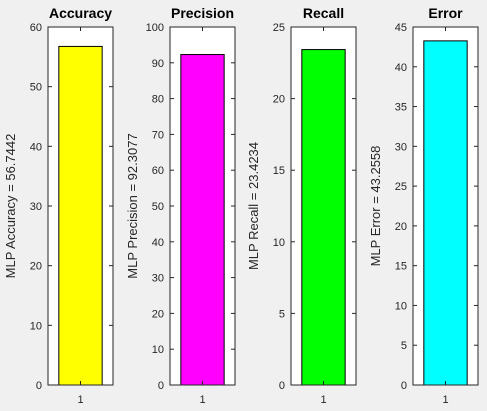  Describe the element at coordinates (158, 135) in the screenshot. I see `y-tick-label: 70` at that location.